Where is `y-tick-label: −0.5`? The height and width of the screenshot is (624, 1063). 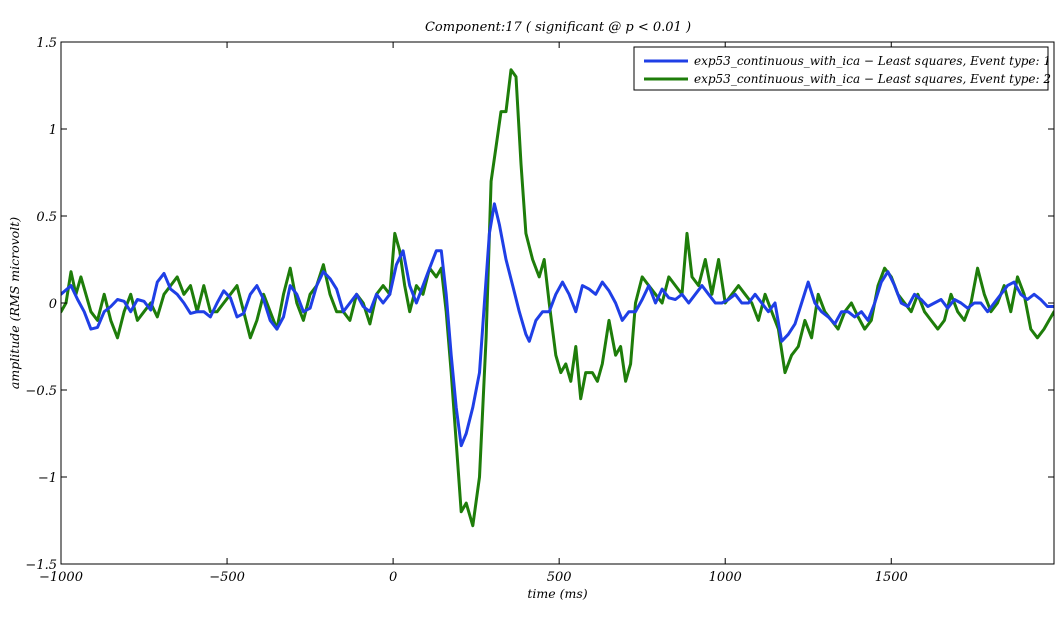 y-tick-label: −0.5 is located at coordinates (41, 391).